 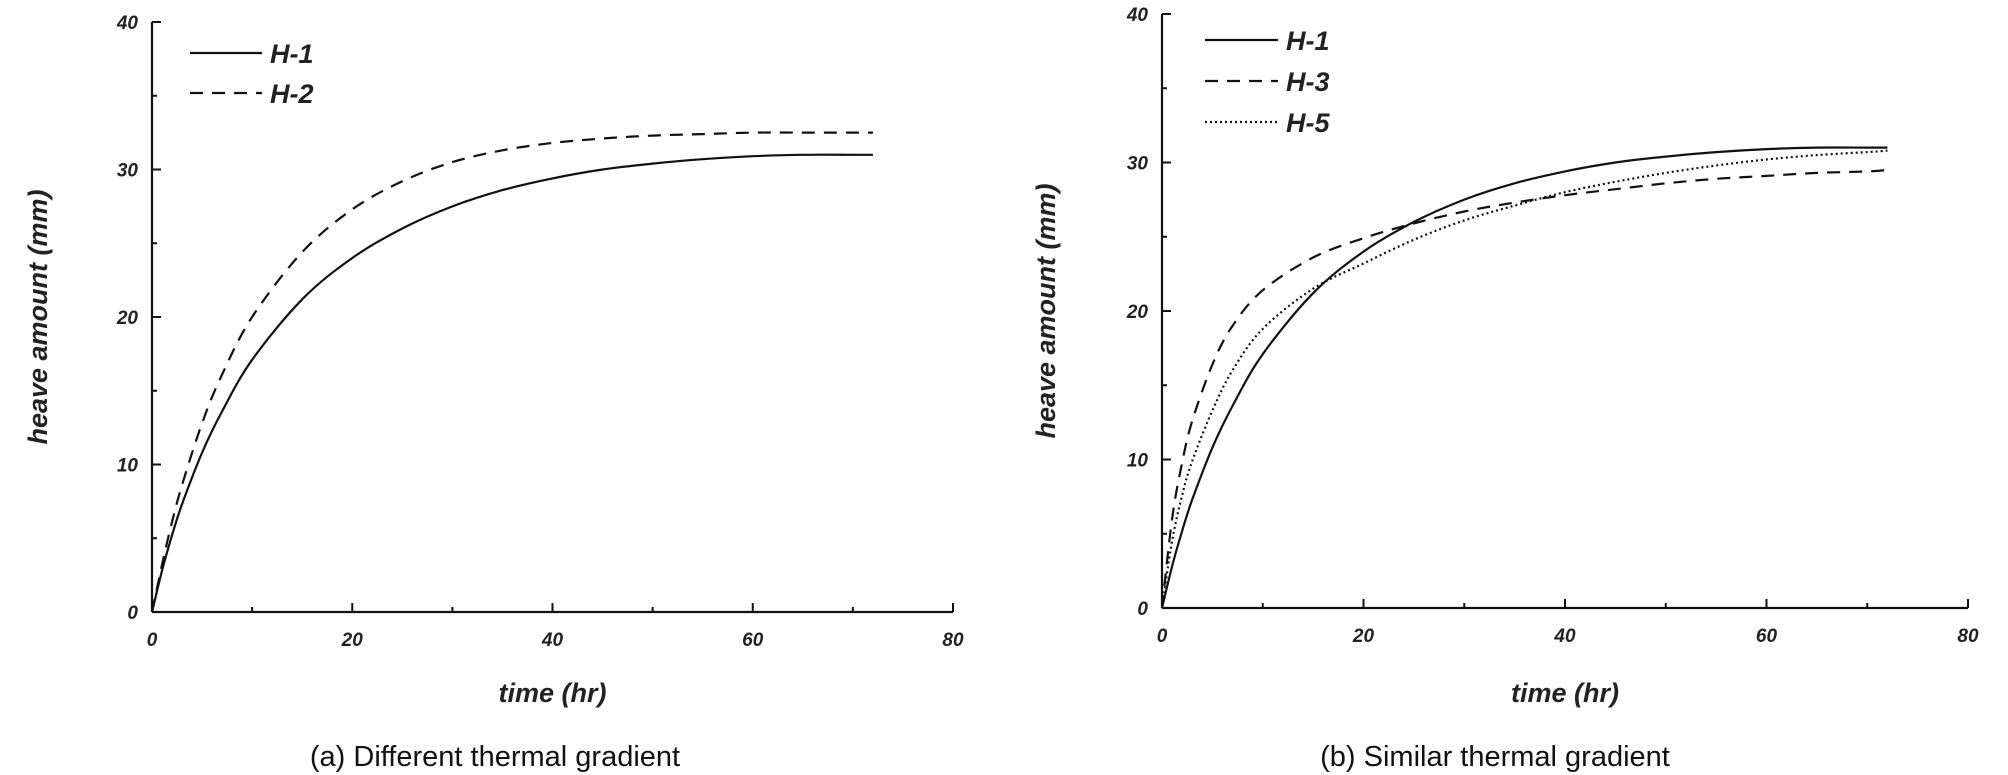 I want to click on chart-caption: (b) Similar thermal gradient, so click(x=1495, y=757).